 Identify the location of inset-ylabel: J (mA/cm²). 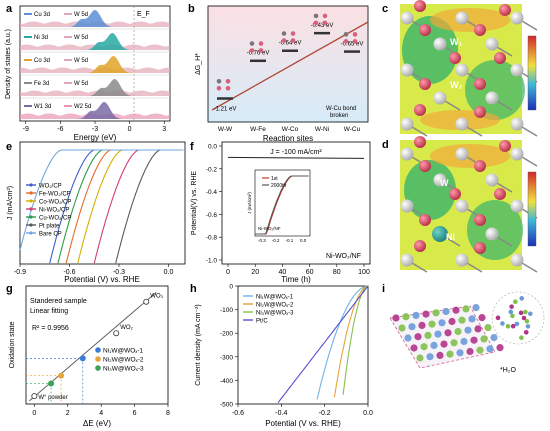
(249, 203).